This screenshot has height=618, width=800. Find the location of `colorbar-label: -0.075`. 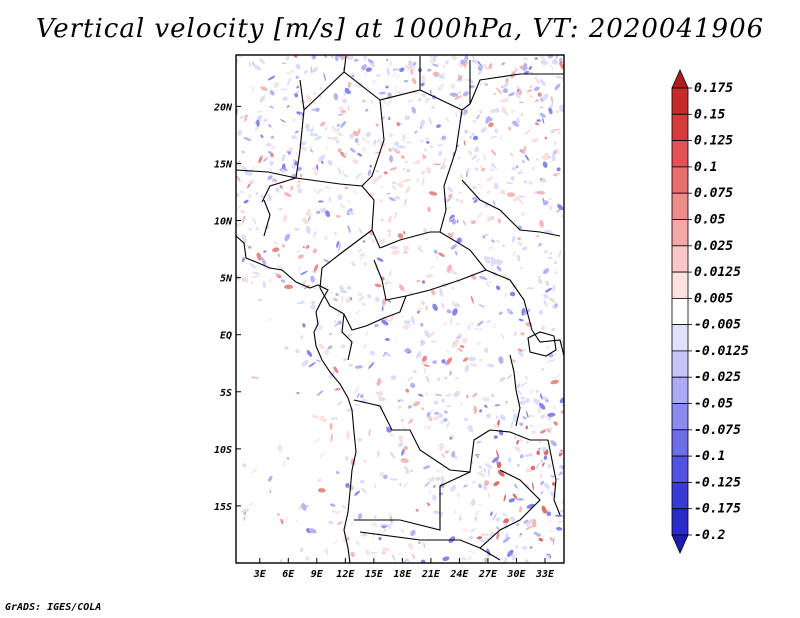

colorbar-label: -0.075 is located at coordinates (717, 430).